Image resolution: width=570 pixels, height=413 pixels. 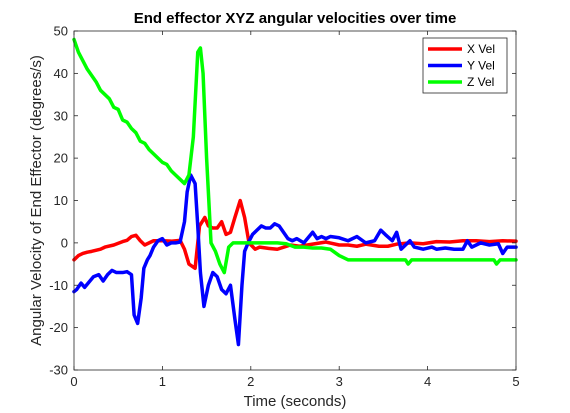 I want to click on x-tick-label: 1, so click(x=162, y=381).